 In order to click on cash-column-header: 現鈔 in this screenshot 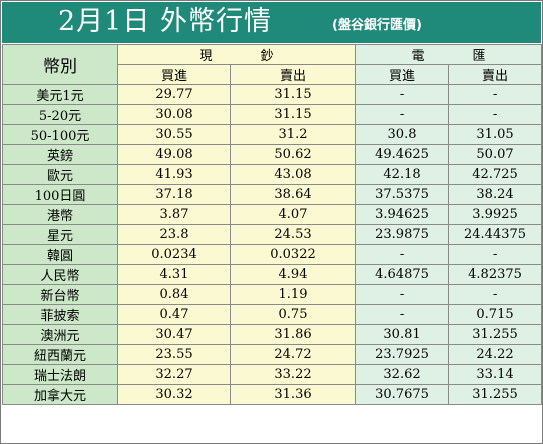, I will do `click(236, 54)`.